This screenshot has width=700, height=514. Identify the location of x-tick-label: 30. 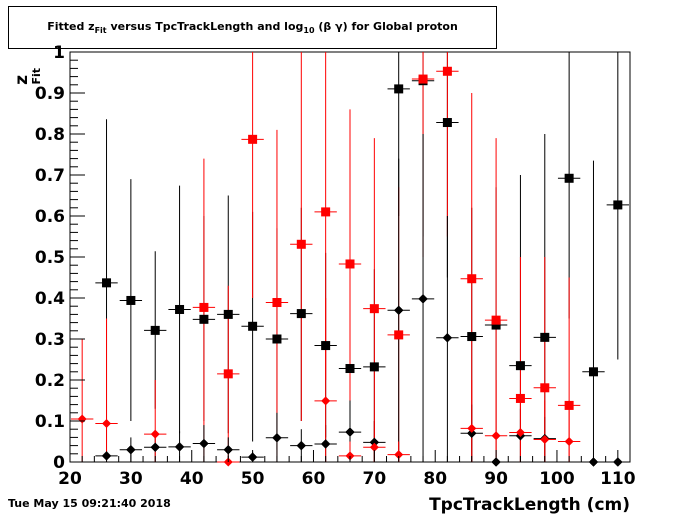
(131, 479).